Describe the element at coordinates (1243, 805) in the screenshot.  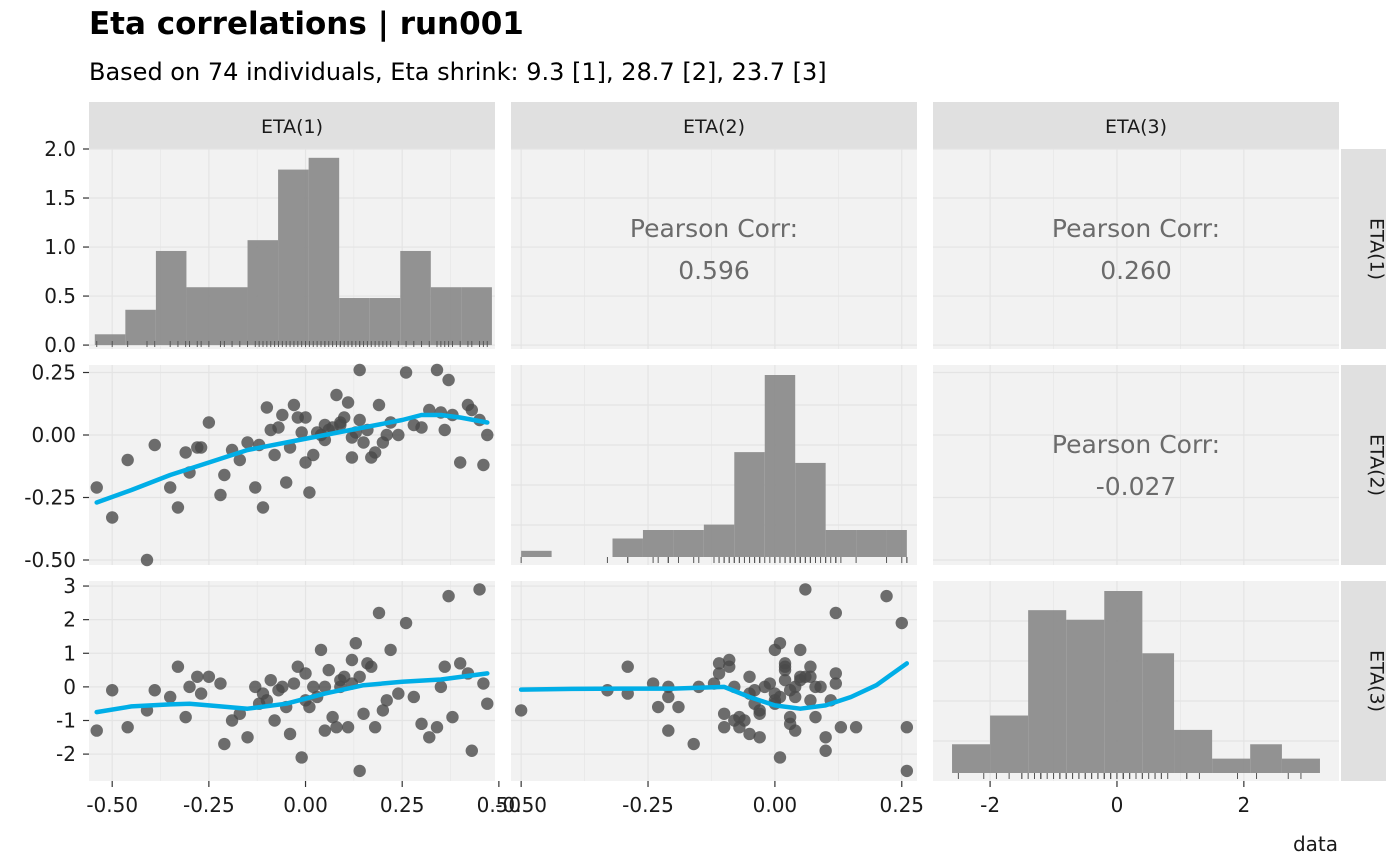
I see `x-tick-label: 2` at that location.